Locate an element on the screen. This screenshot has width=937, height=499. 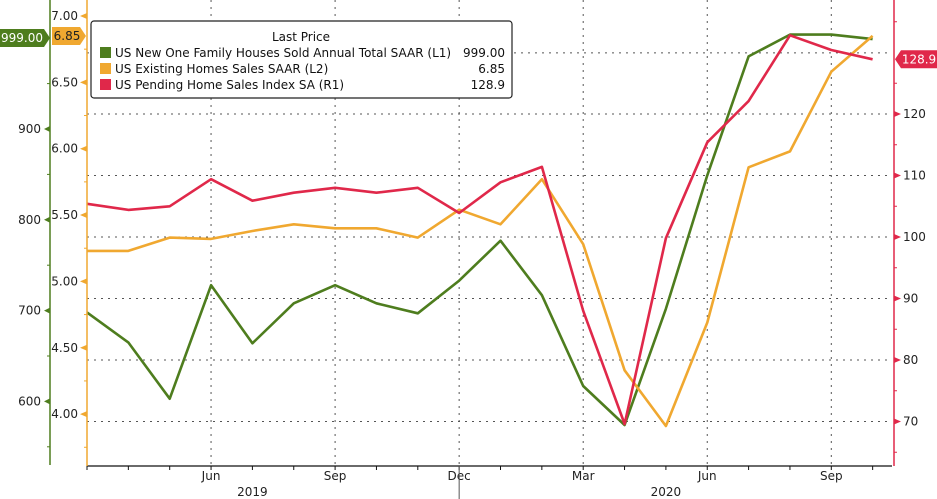
x-year-label: 2020 is located at coordinates (666, 492).